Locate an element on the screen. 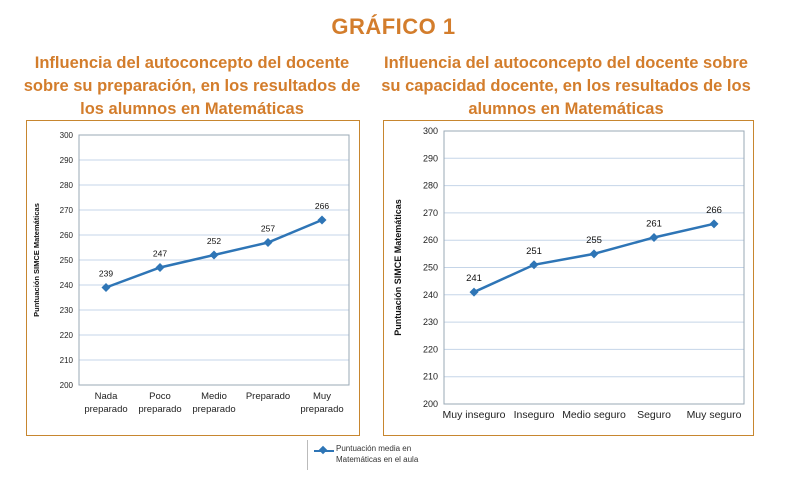 The width and height of the screenshot is (787, 485). data-label: 251 is located at coordinates (534, 251).